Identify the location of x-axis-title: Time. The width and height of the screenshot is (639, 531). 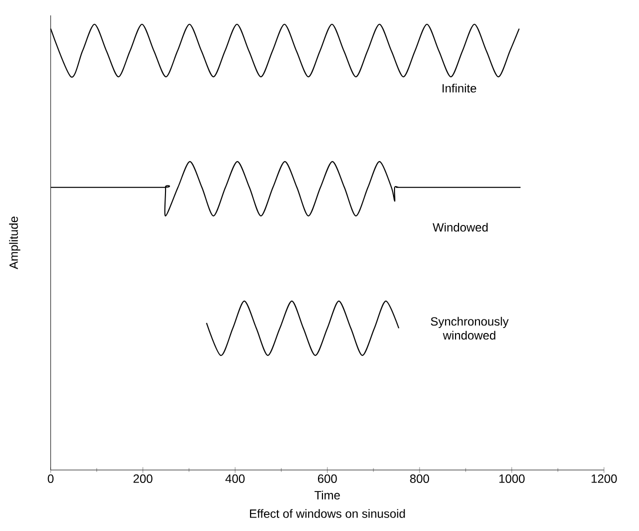
(327, 495).